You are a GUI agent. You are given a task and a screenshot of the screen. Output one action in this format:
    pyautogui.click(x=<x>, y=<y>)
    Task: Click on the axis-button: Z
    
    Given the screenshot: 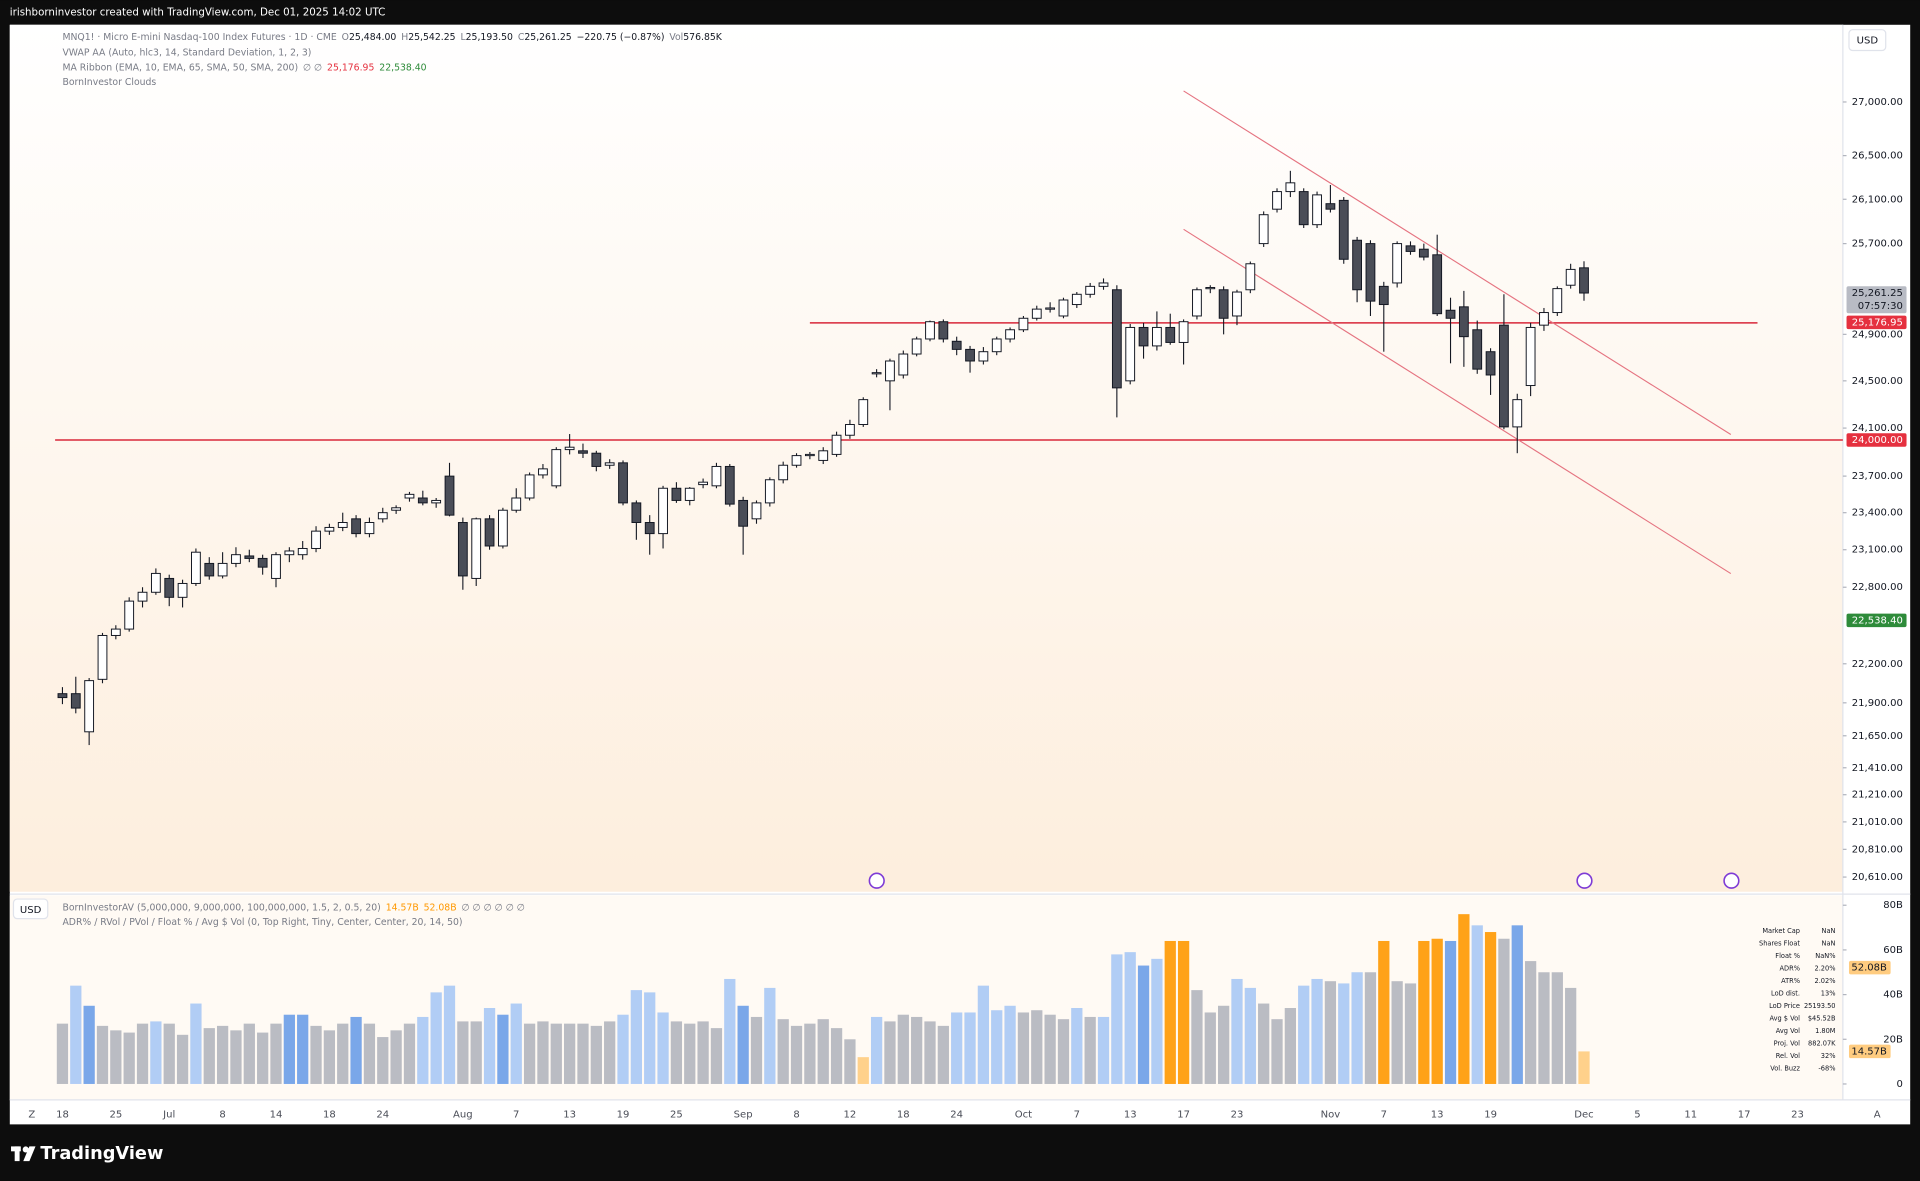 What is the action you would take?
    pyautogui.click(x=31, y=1115)
    